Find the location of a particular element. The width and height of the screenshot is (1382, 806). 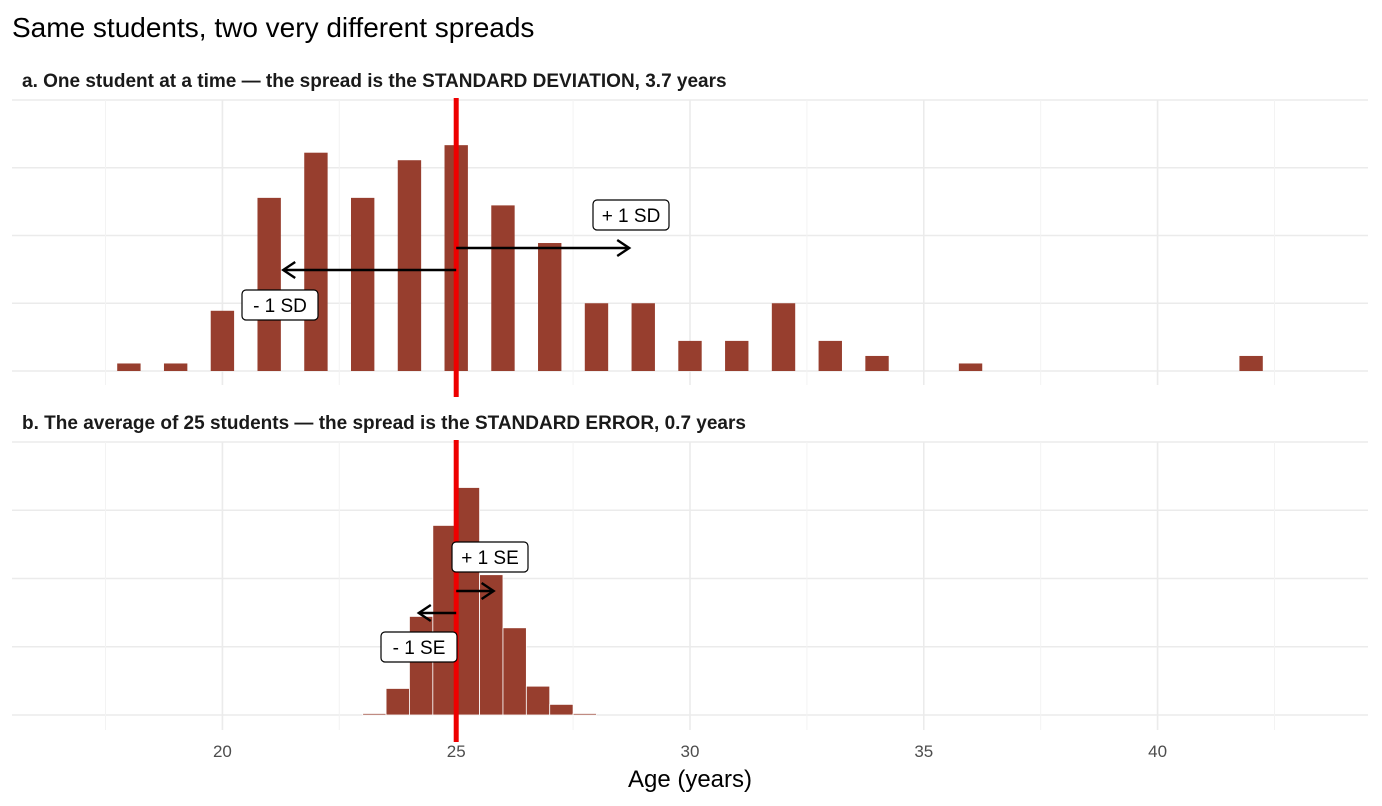

spread-label: - 1 SE is located at coordinates (419, 648).